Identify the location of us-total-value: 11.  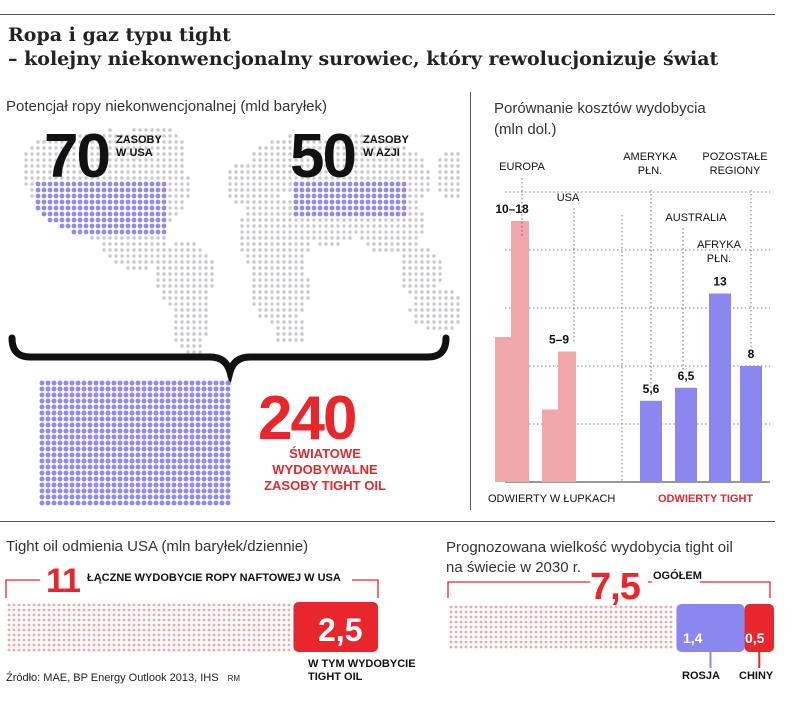
(63, 581).